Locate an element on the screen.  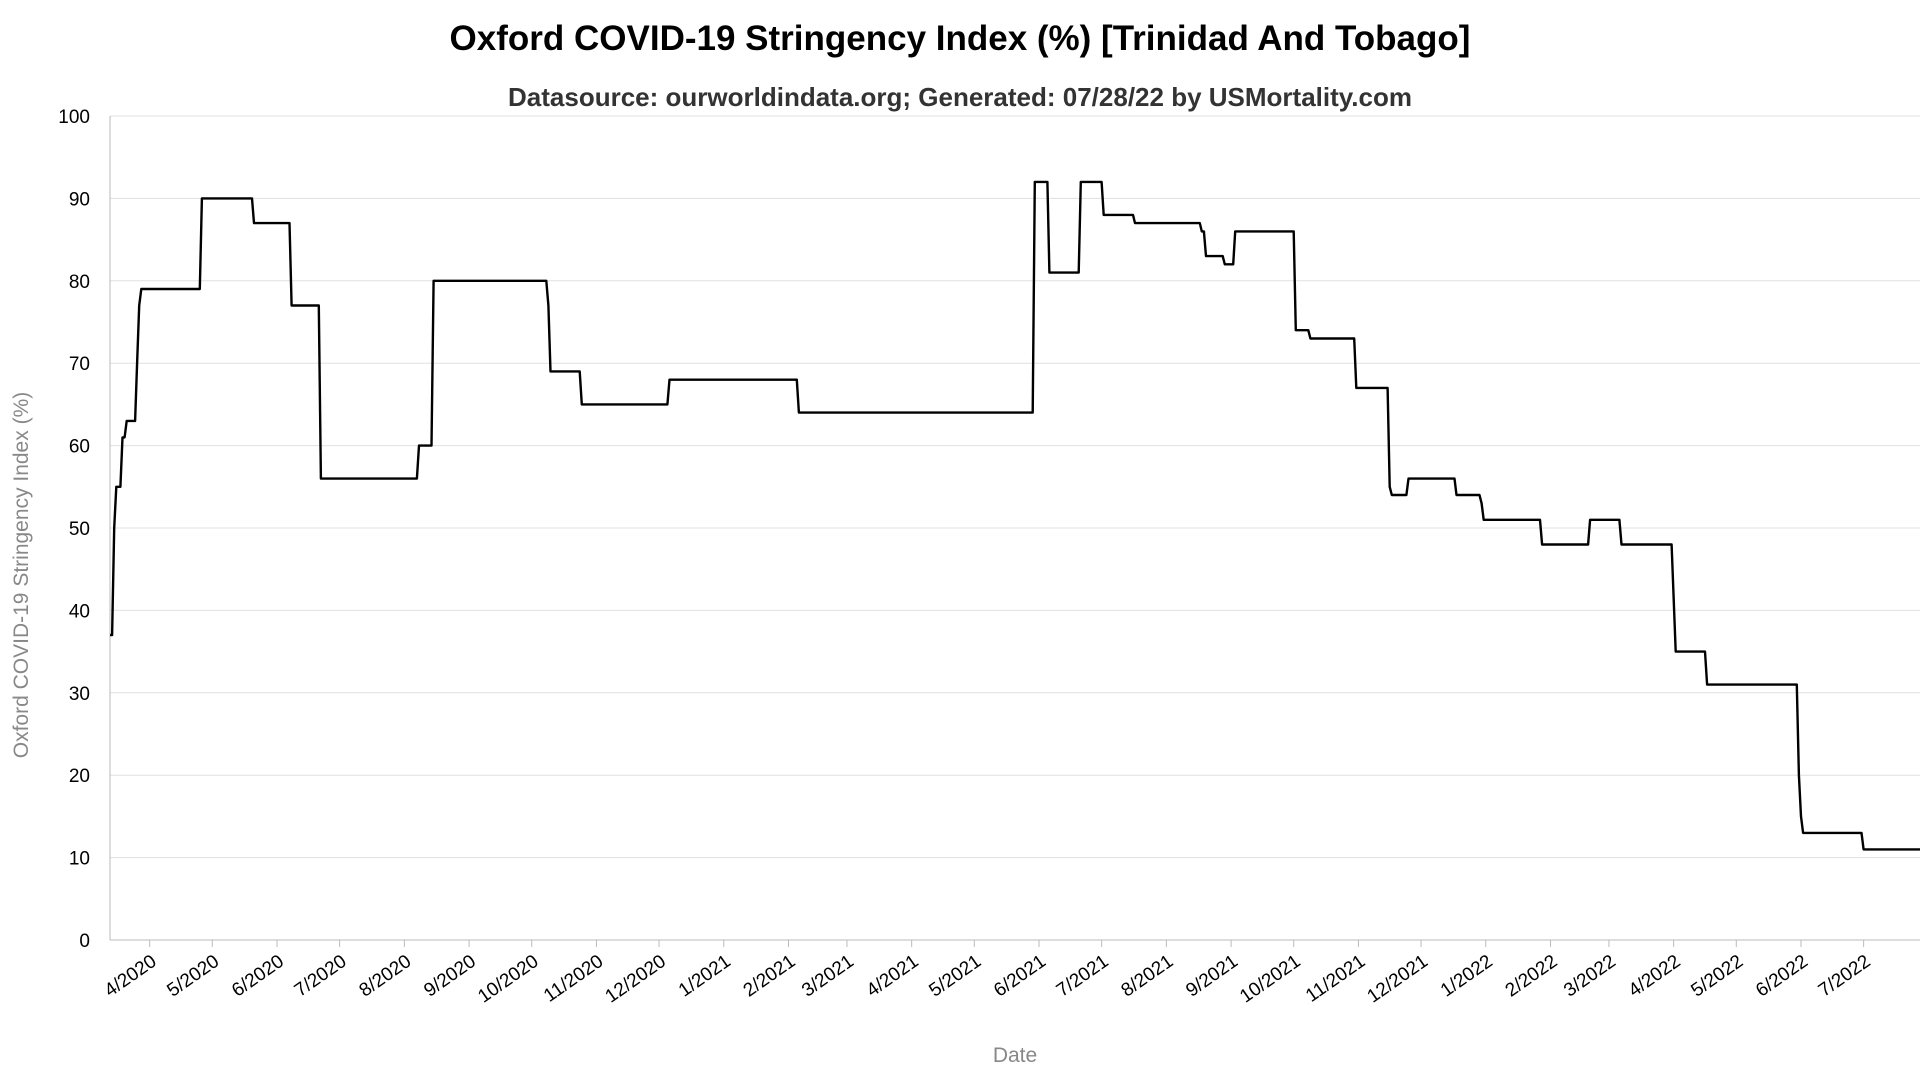
x-tick-label: 11/2020 is located at coordinates (573, 979).